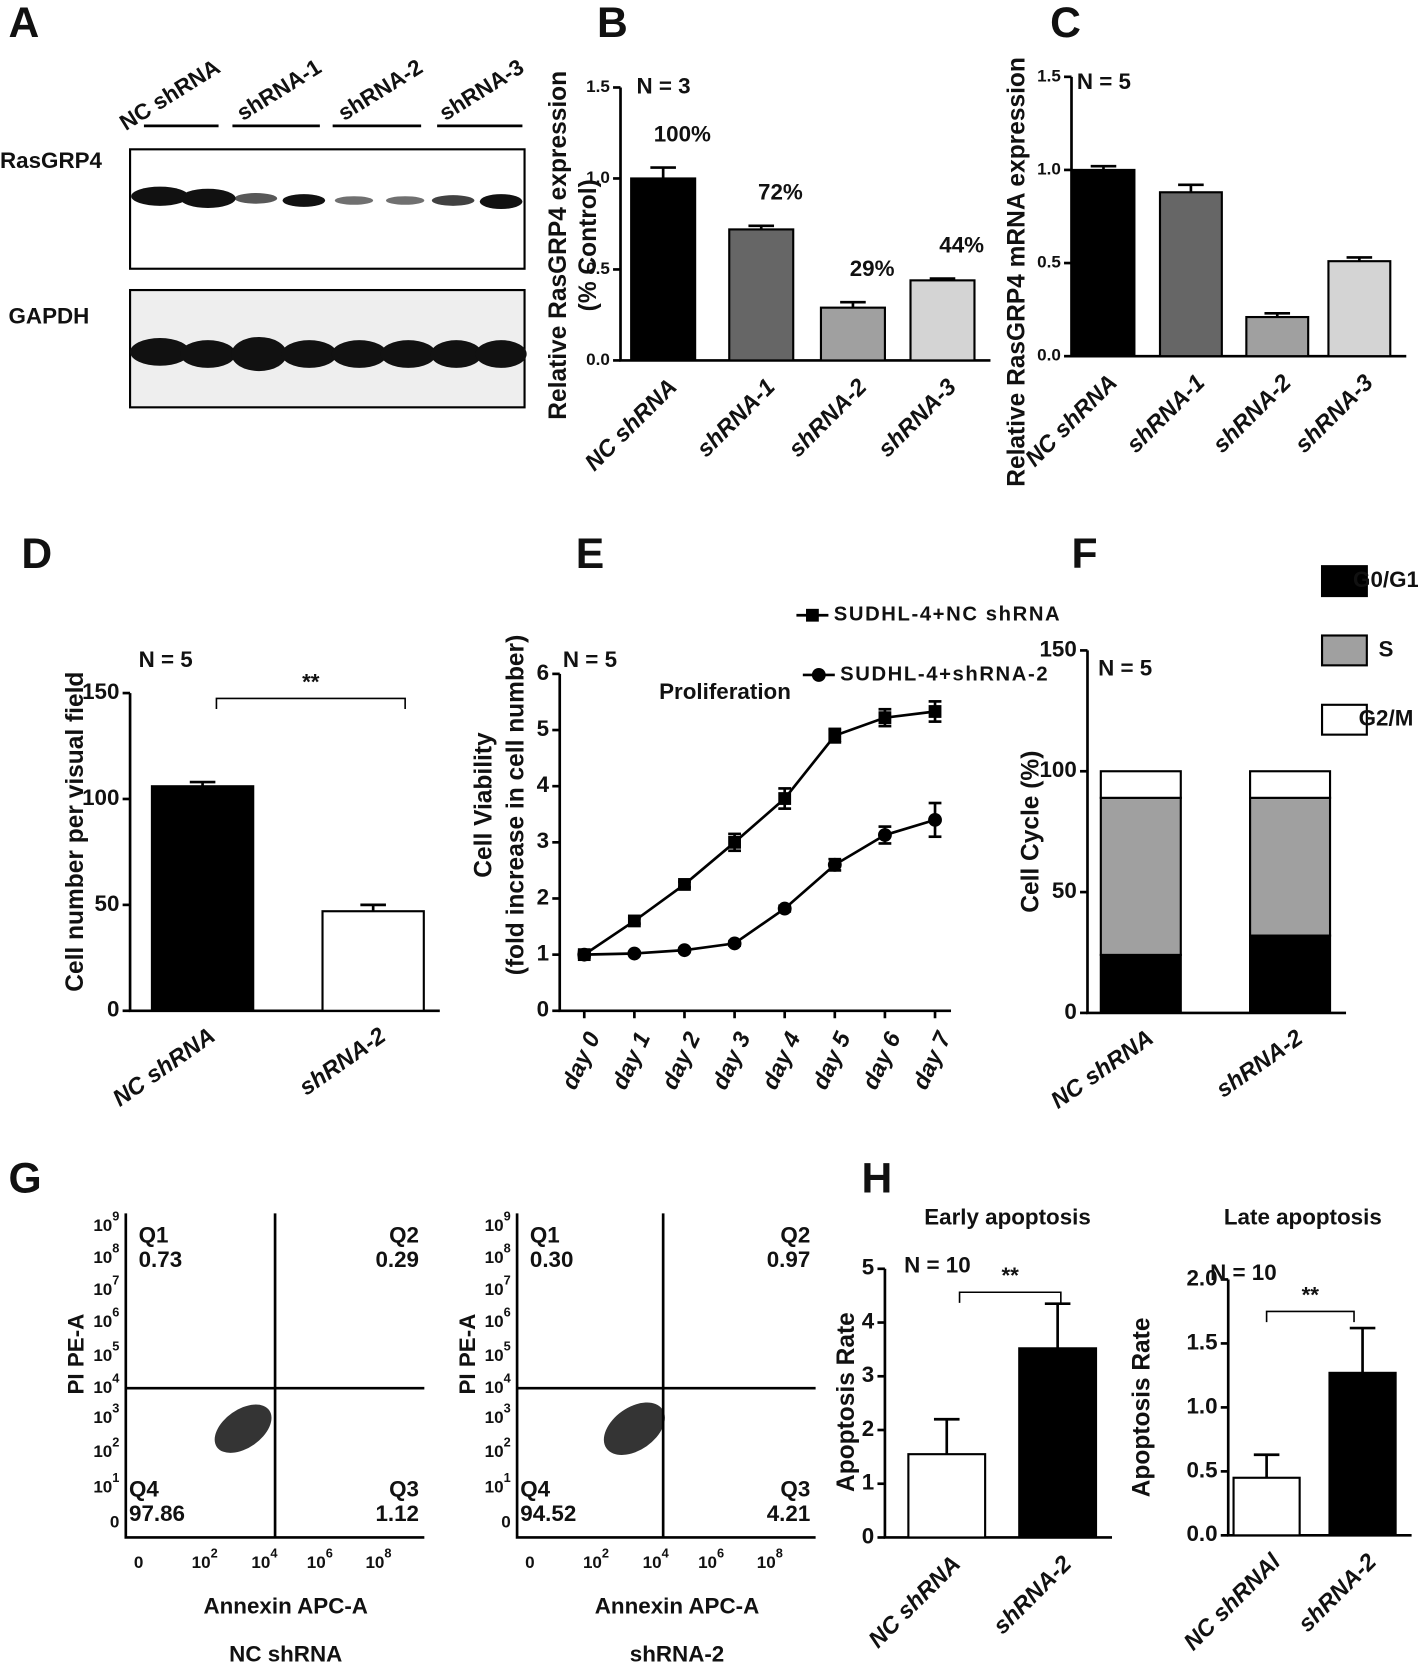 The height and width of the screenshot is (1674, 1418). Describe the element at coordinates (868, 1320) in the screenshot. I see `y-tick-label: 4` at that location.